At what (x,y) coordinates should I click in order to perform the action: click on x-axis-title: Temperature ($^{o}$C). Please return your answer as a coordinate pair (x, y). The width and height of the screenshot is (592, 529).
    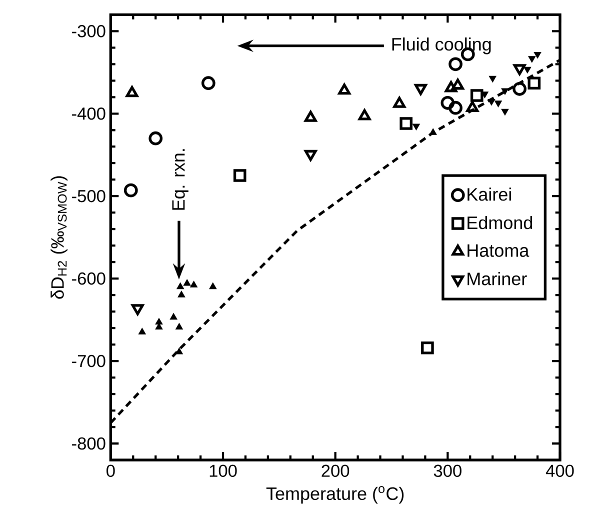
    Looking at the image, I should click on (335, 495).